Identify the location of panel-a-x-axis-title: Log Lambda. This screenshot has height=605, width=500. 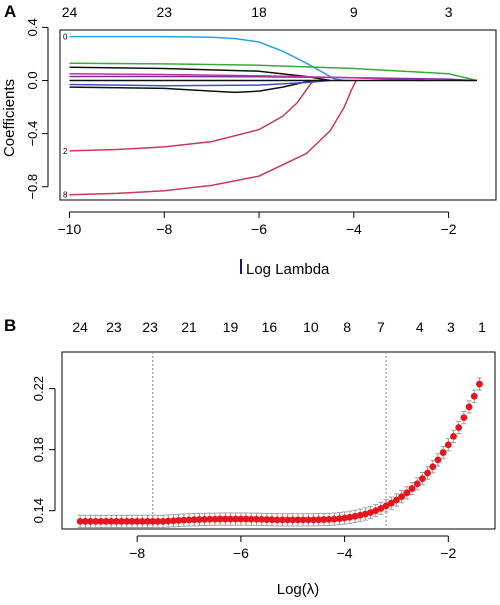
(288, 269).